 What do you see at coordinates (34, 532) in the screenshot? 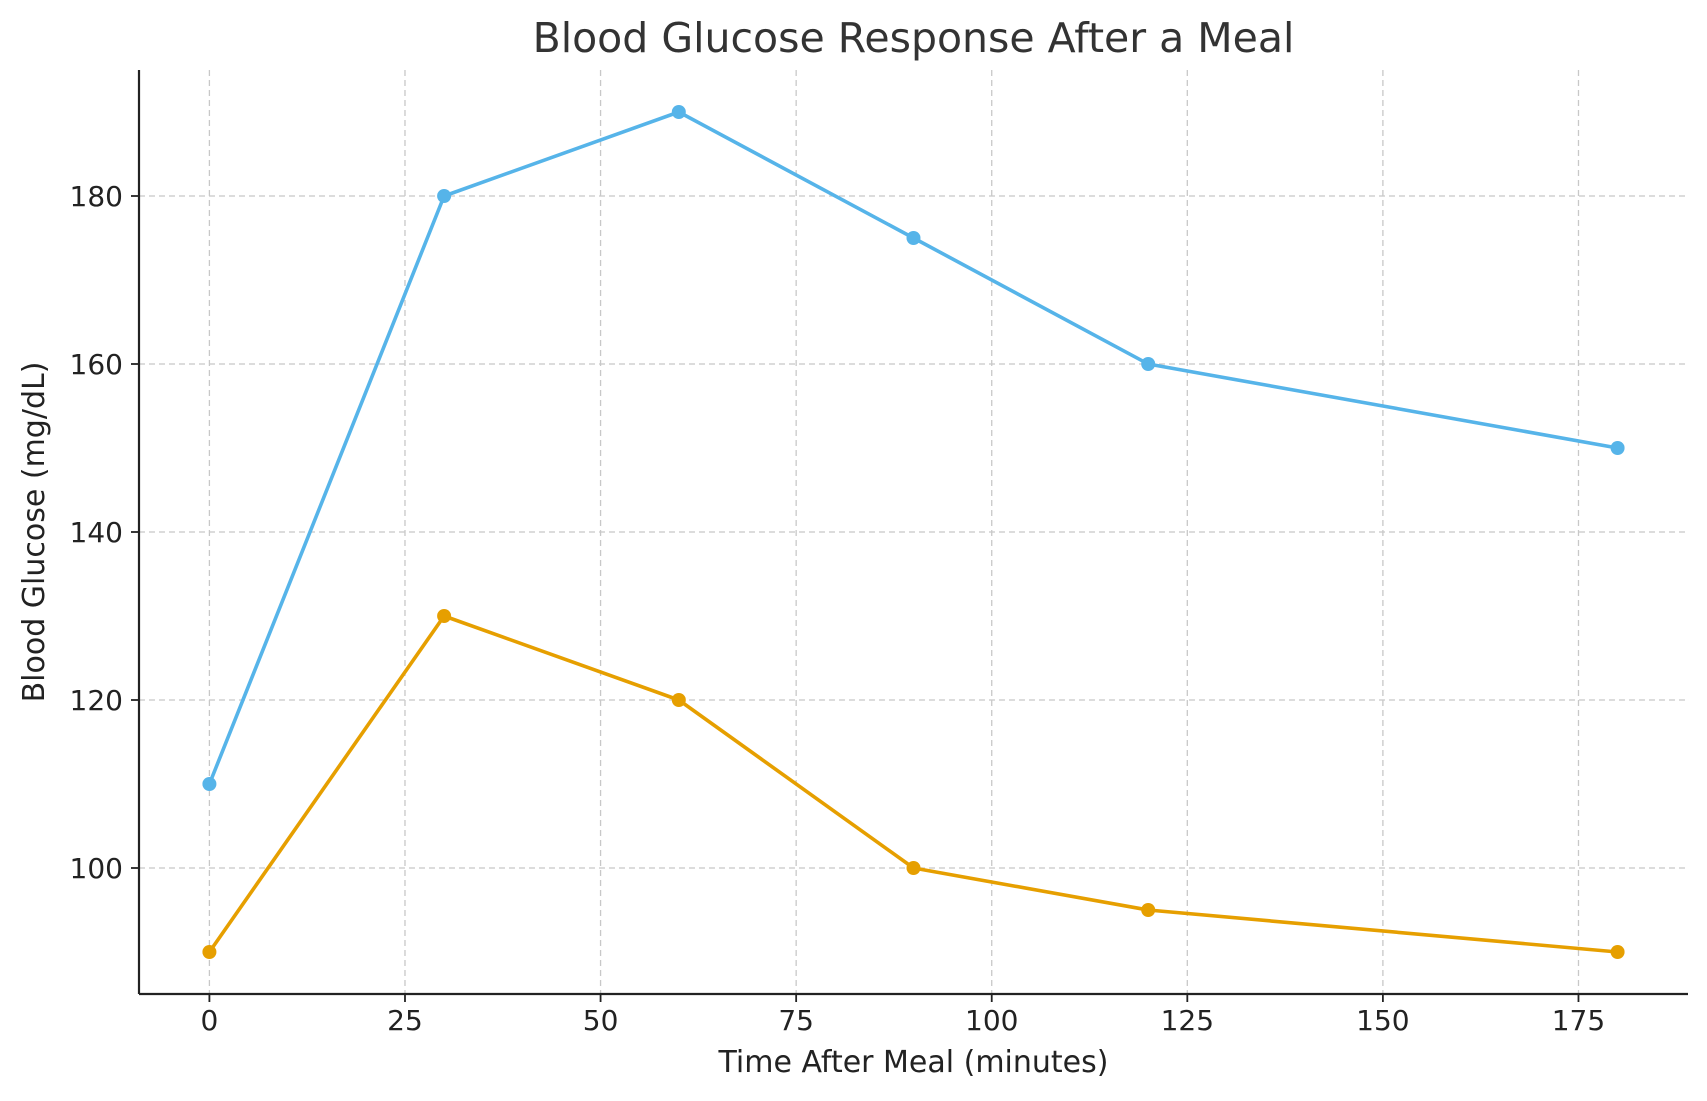
I see `y-axis-label: Blood Glucose (mg/dL)` at bounding box center [34, 532].